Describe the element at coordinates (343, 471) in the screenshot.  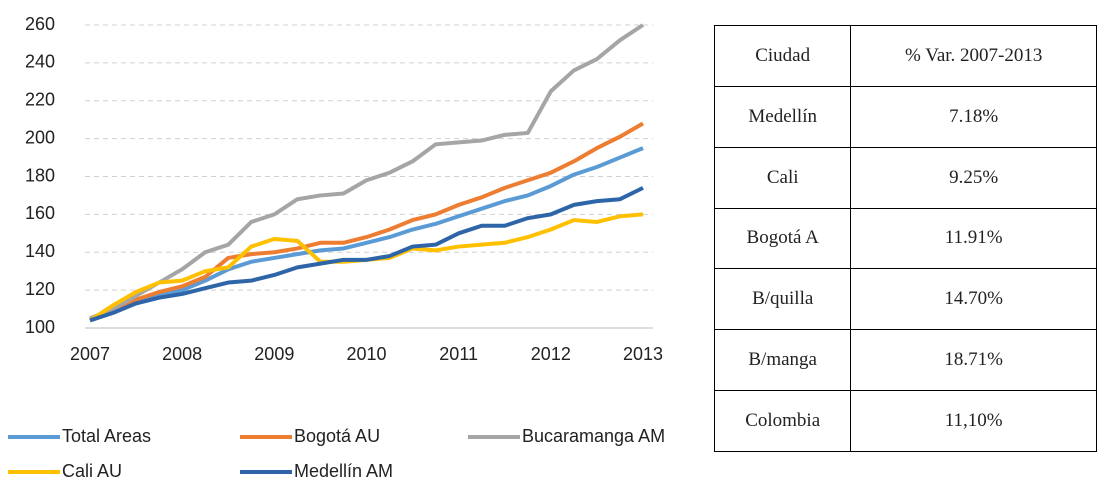
I see `legend-label: Medellín AM` at that location.